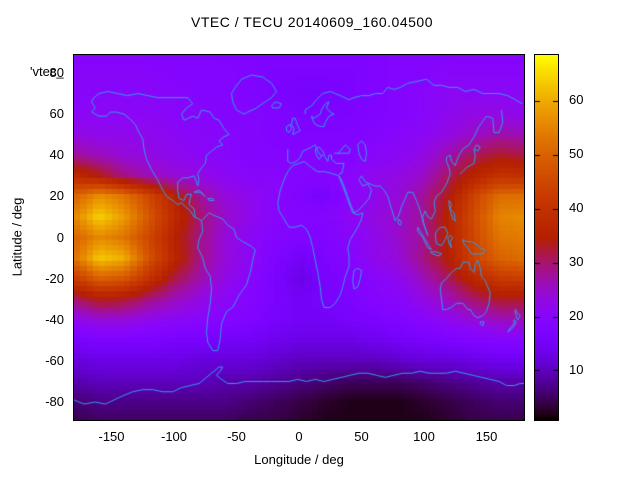 Image resolution: width=640 pixels, height=480 pixels. Describe the element at coordinates (56, 196) in the screenshot. I see `y-tick-label: 20` at that location.